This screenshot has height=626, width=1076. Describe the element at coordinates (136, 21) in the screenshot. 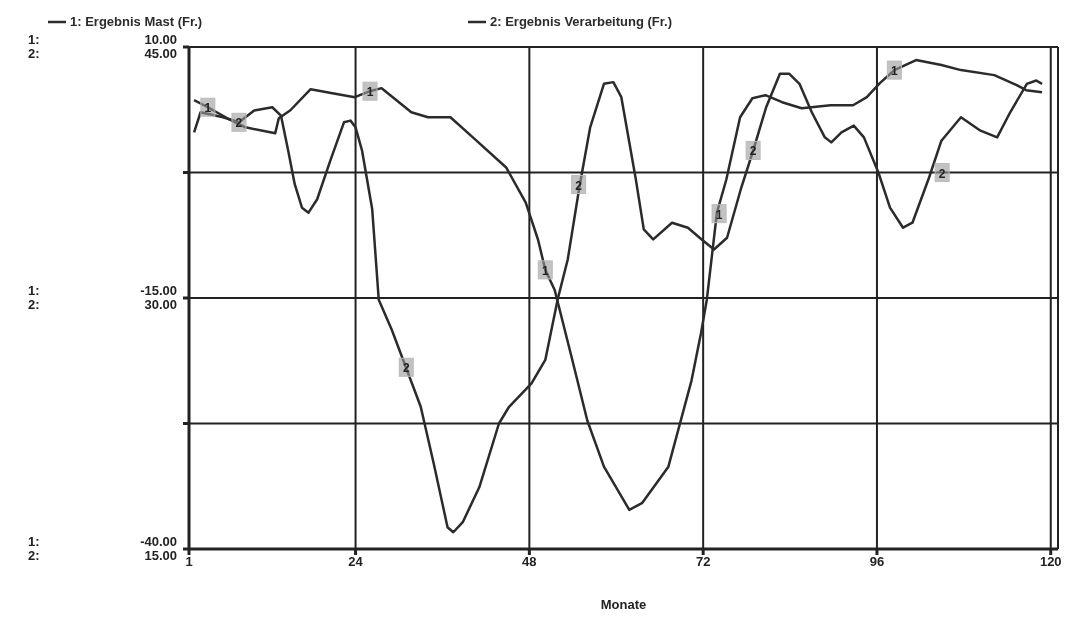

I see `legend-label: 1: Ergebnis Mast (Fr.)` at that location.